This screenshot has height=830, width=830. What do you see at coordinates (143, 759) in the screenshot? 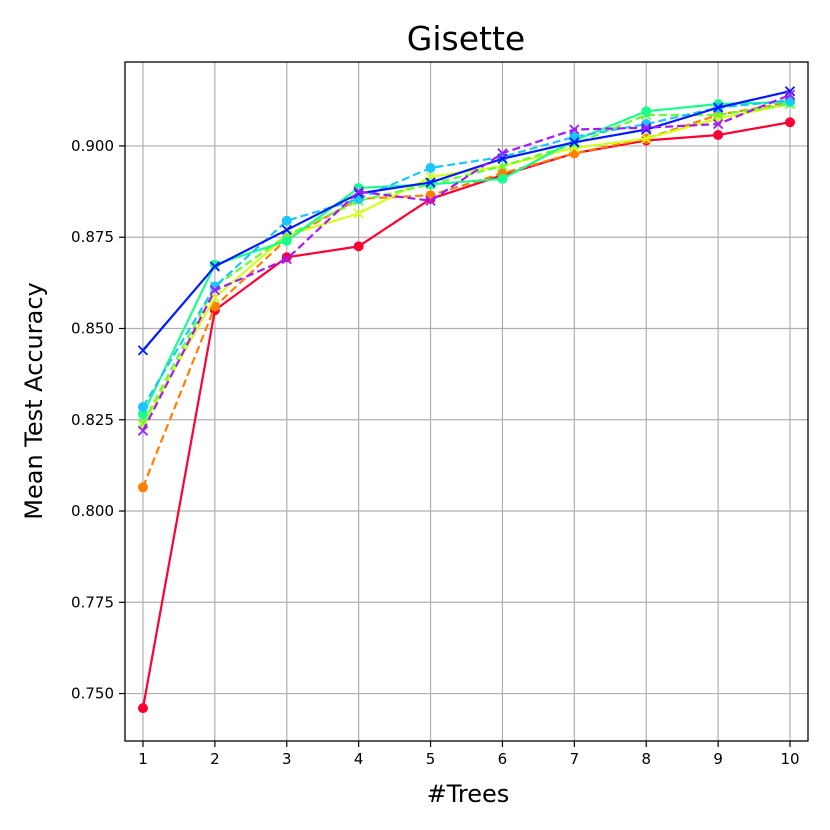
I see `x-tick-label: 1` at bounding box center [143, 759].